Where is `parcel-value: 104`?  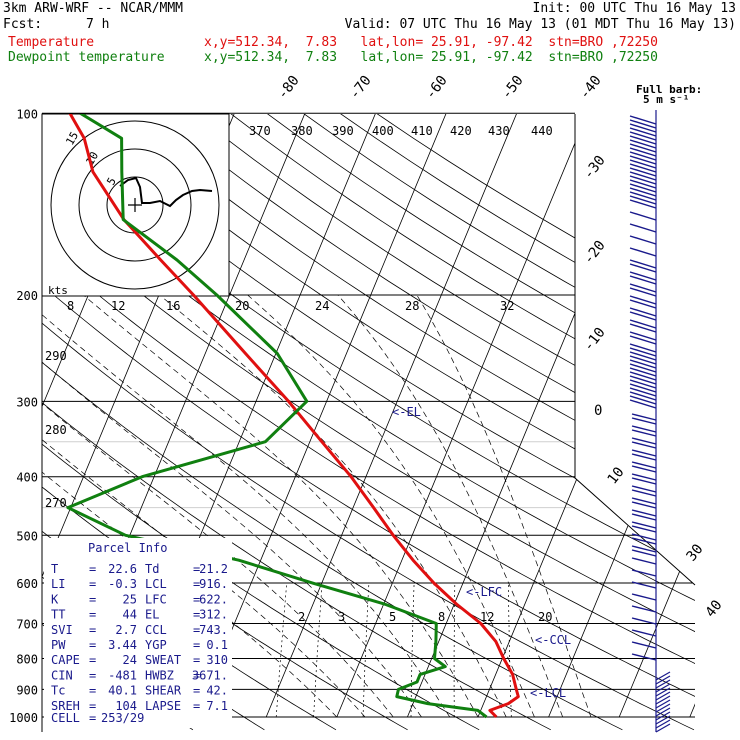 parcel-value: 104 is located at coordinates (126, 706).